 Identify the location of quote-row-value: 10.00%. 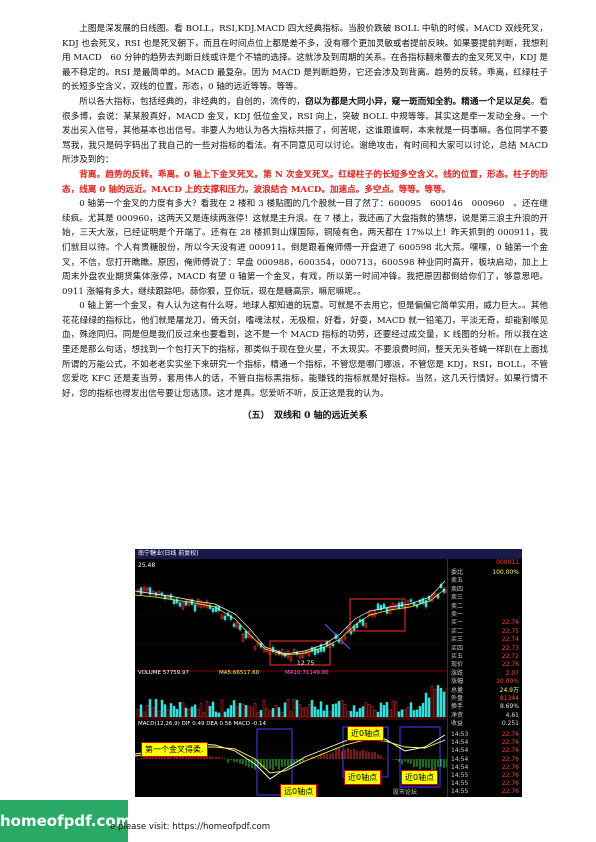
(507, 682).